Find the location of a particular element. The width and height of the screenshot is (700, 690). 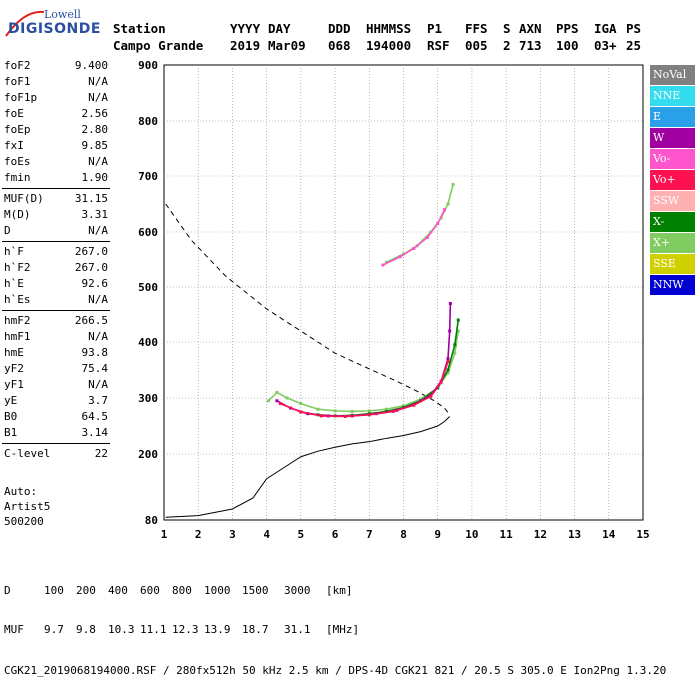

param-row: yF2 75.4 is located at coordinates (56, 369).